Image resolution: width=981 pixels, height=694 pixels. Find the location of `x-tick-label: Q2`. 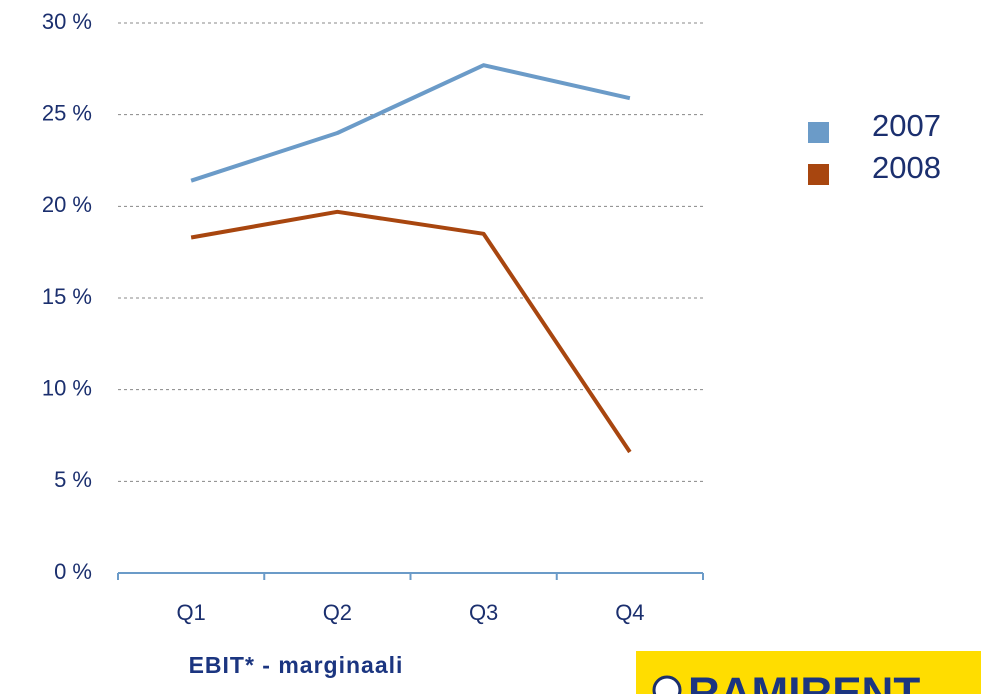

x-tick-label: Q2 is located at coordinates (337, 612).